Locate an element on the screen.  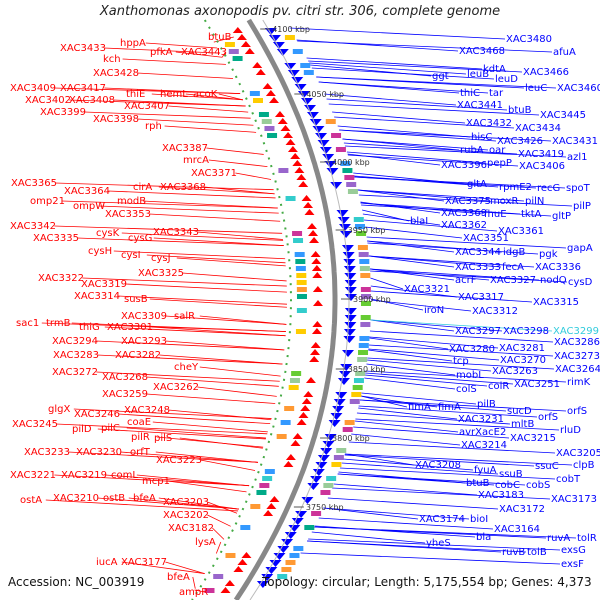
forward-gene-label: cirA is located at coordinates (142, 187).